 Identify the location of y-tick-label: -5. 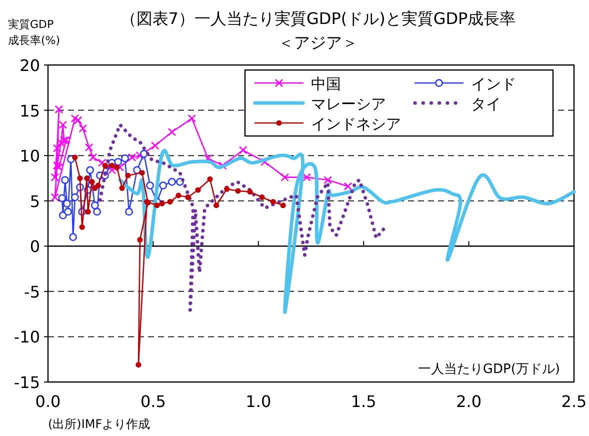
(32, 292).